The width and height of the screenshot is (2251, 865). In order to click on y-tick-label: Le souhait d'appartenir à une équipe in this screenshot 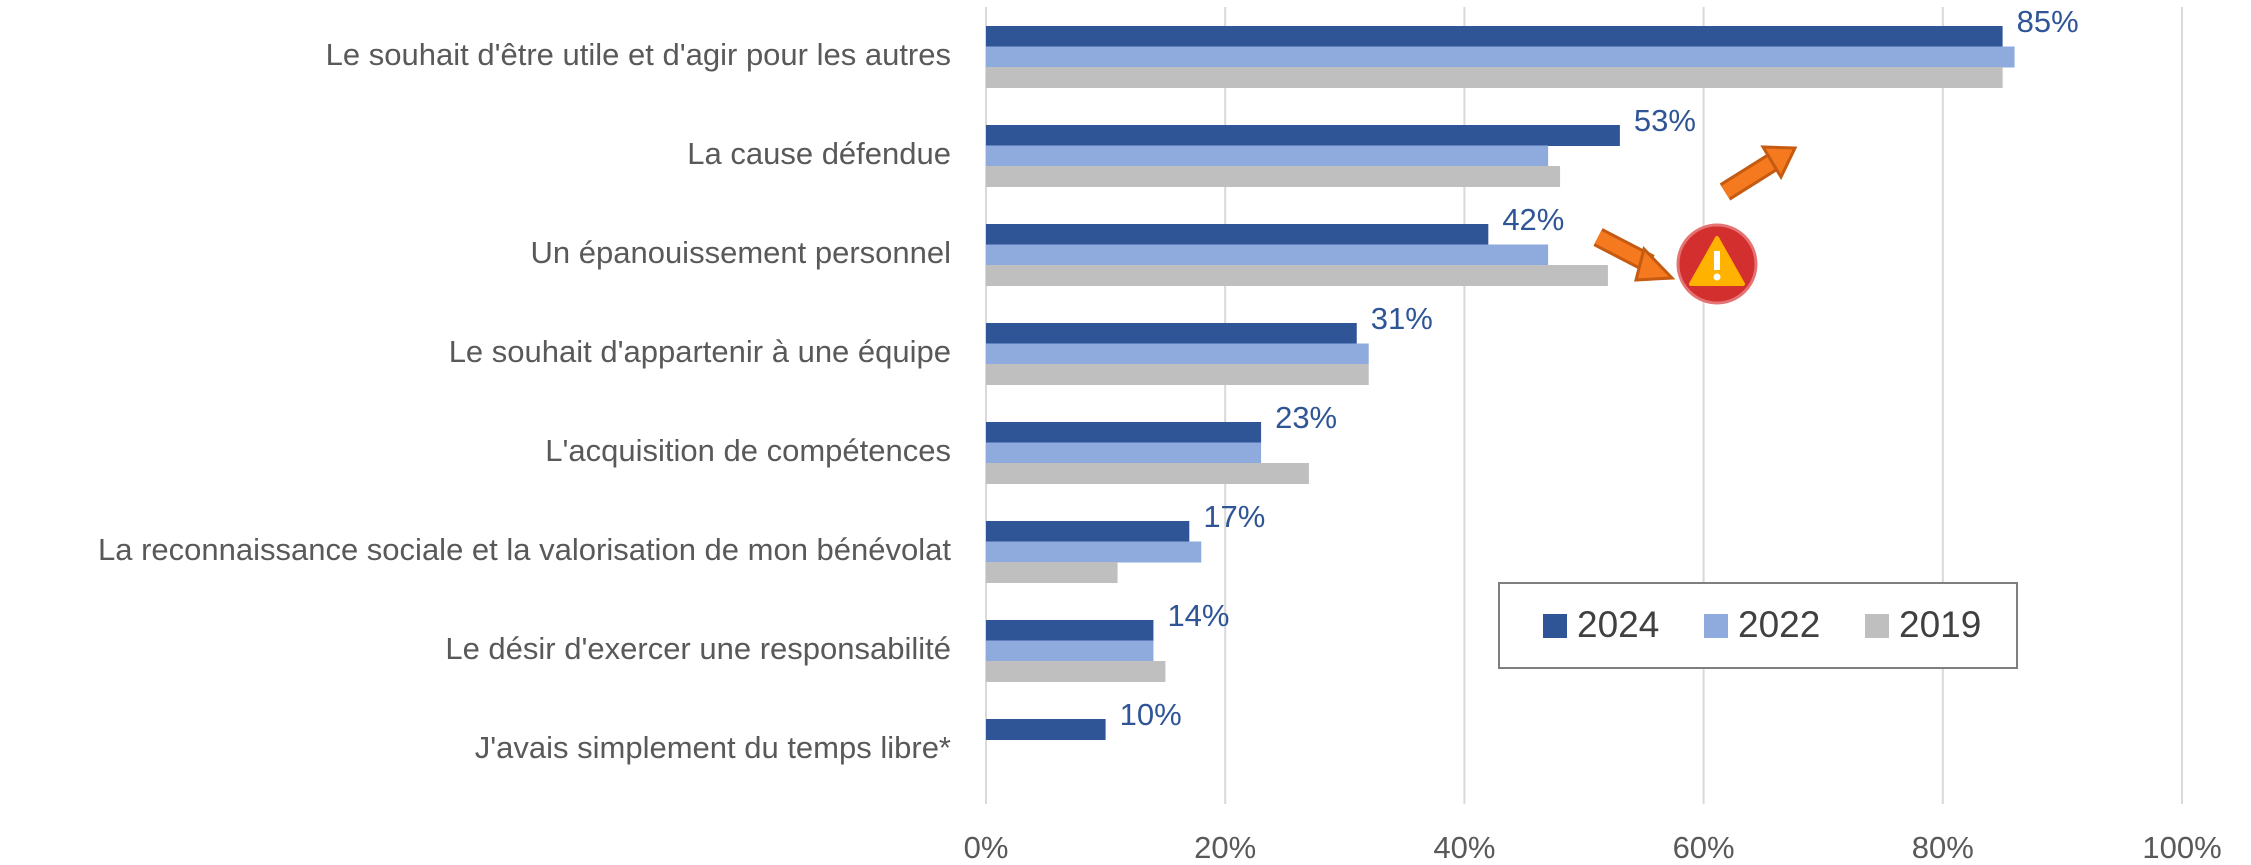, I will do `click(700, 351)`.